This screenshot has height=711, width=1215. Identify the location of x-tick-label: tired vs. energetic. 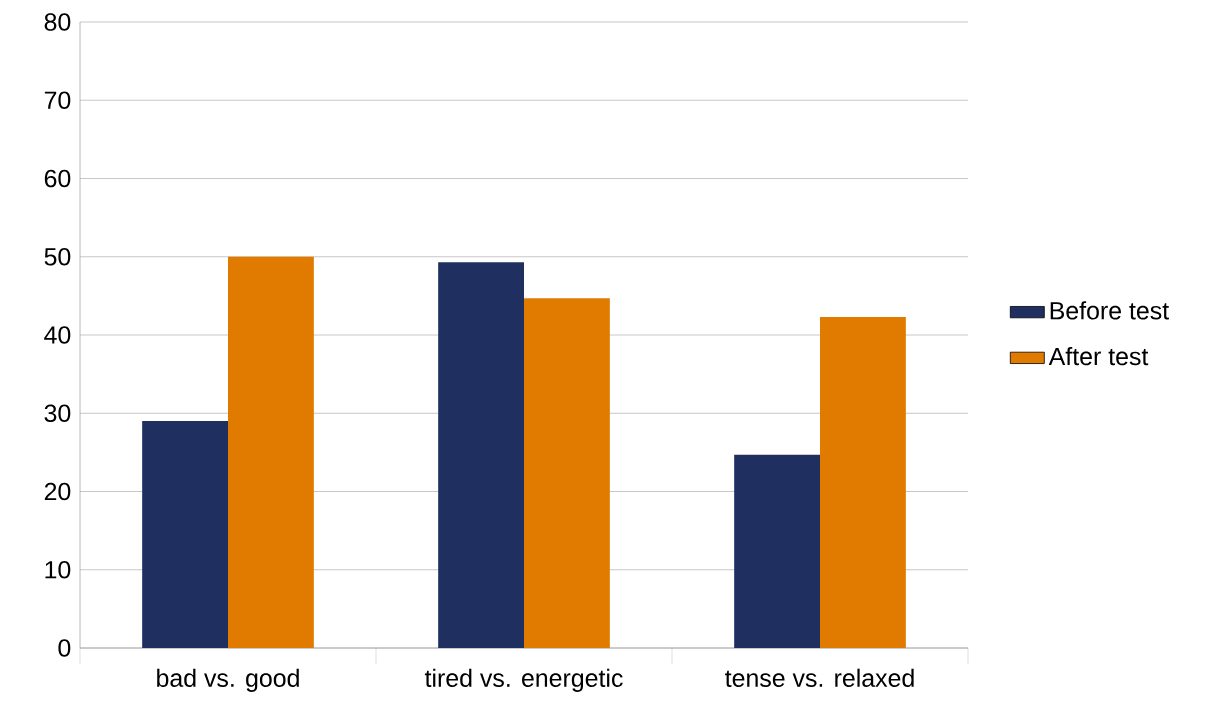
(523, 680).